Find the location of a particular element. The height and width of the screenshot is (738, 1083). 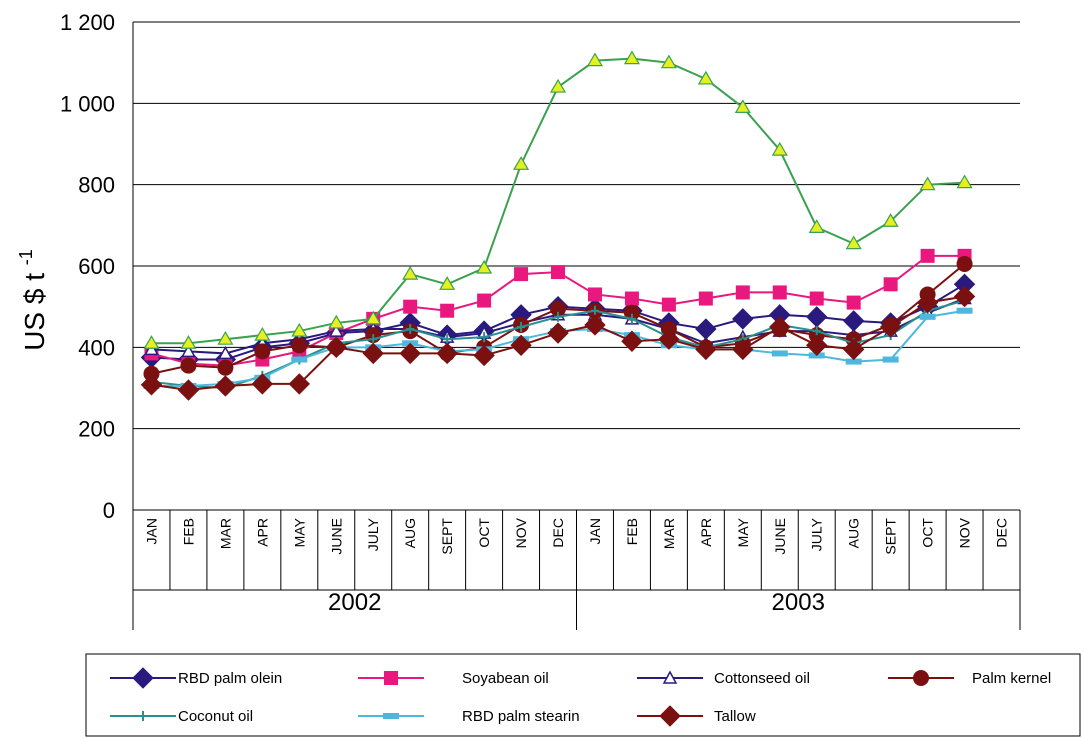

legend-item: Coconut oil is located at coordinates (181, 716).